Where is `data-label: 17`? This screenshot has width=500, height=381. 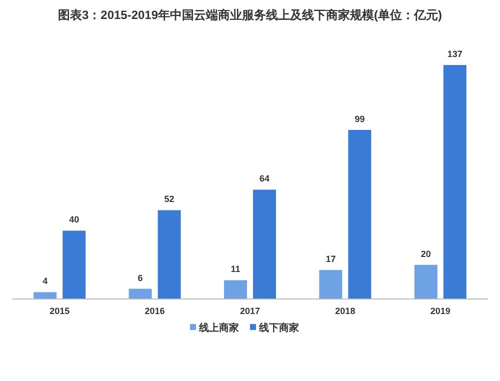
data-label: 17 is located at coordinates (331, 259).